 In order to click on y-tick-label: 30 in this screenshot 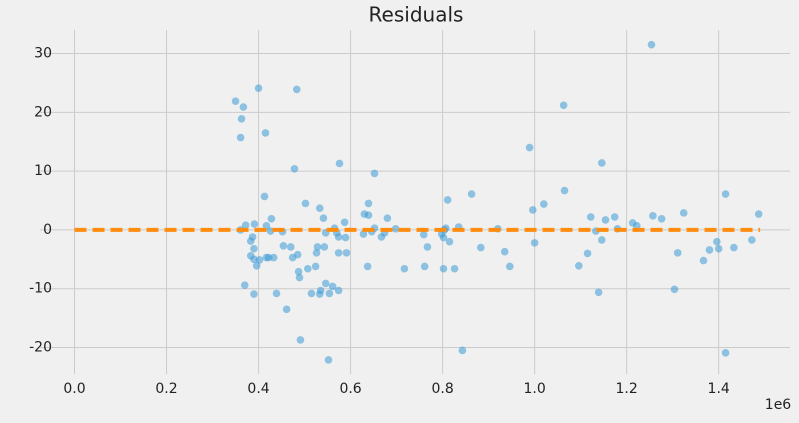, I will do `click(43, 54)`.